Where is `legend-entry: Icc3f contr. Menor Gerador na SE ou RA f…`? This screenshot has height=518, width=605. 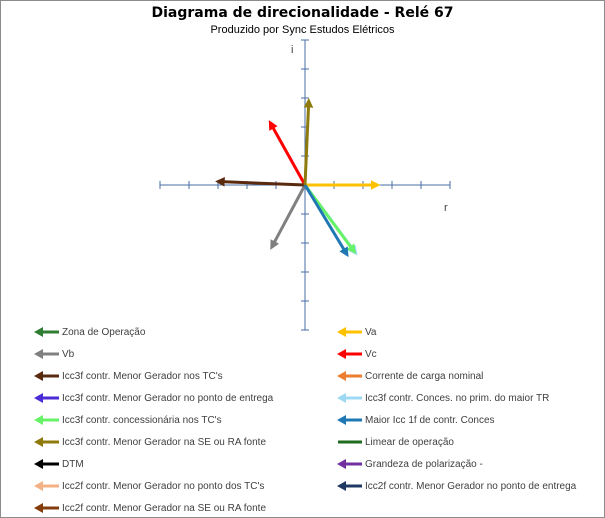
legend-entry: Icc3f contr. Menor Gerador na SE ou RA f… is located at coordinates (150, 442).